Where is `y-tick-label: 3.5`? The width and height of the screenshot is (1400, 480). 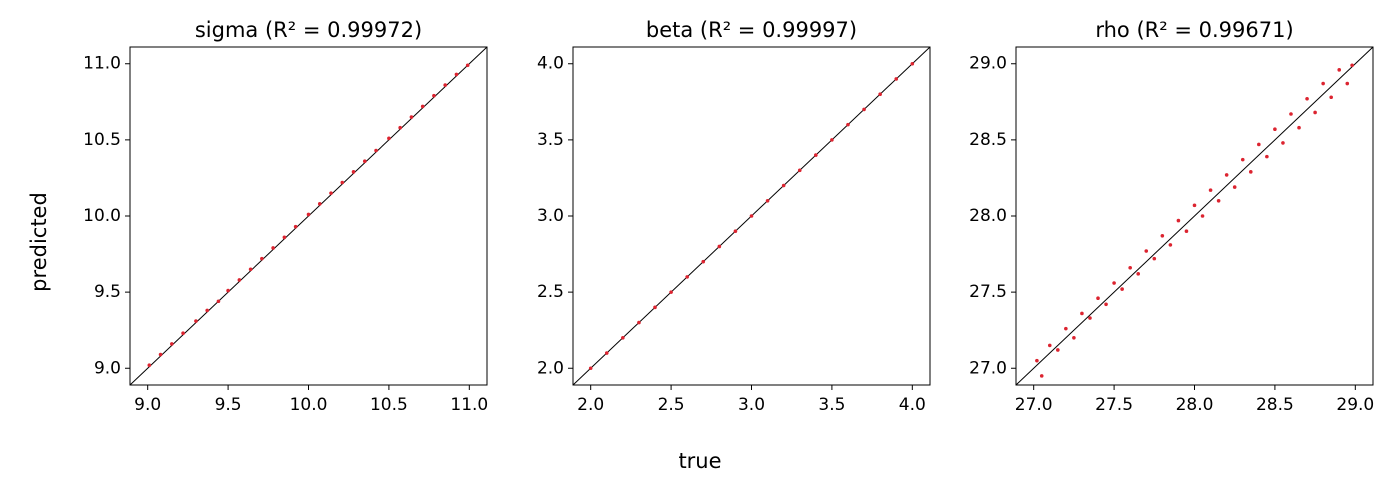 y-tick-label: 3.5 is located at coordinates (550, 140).